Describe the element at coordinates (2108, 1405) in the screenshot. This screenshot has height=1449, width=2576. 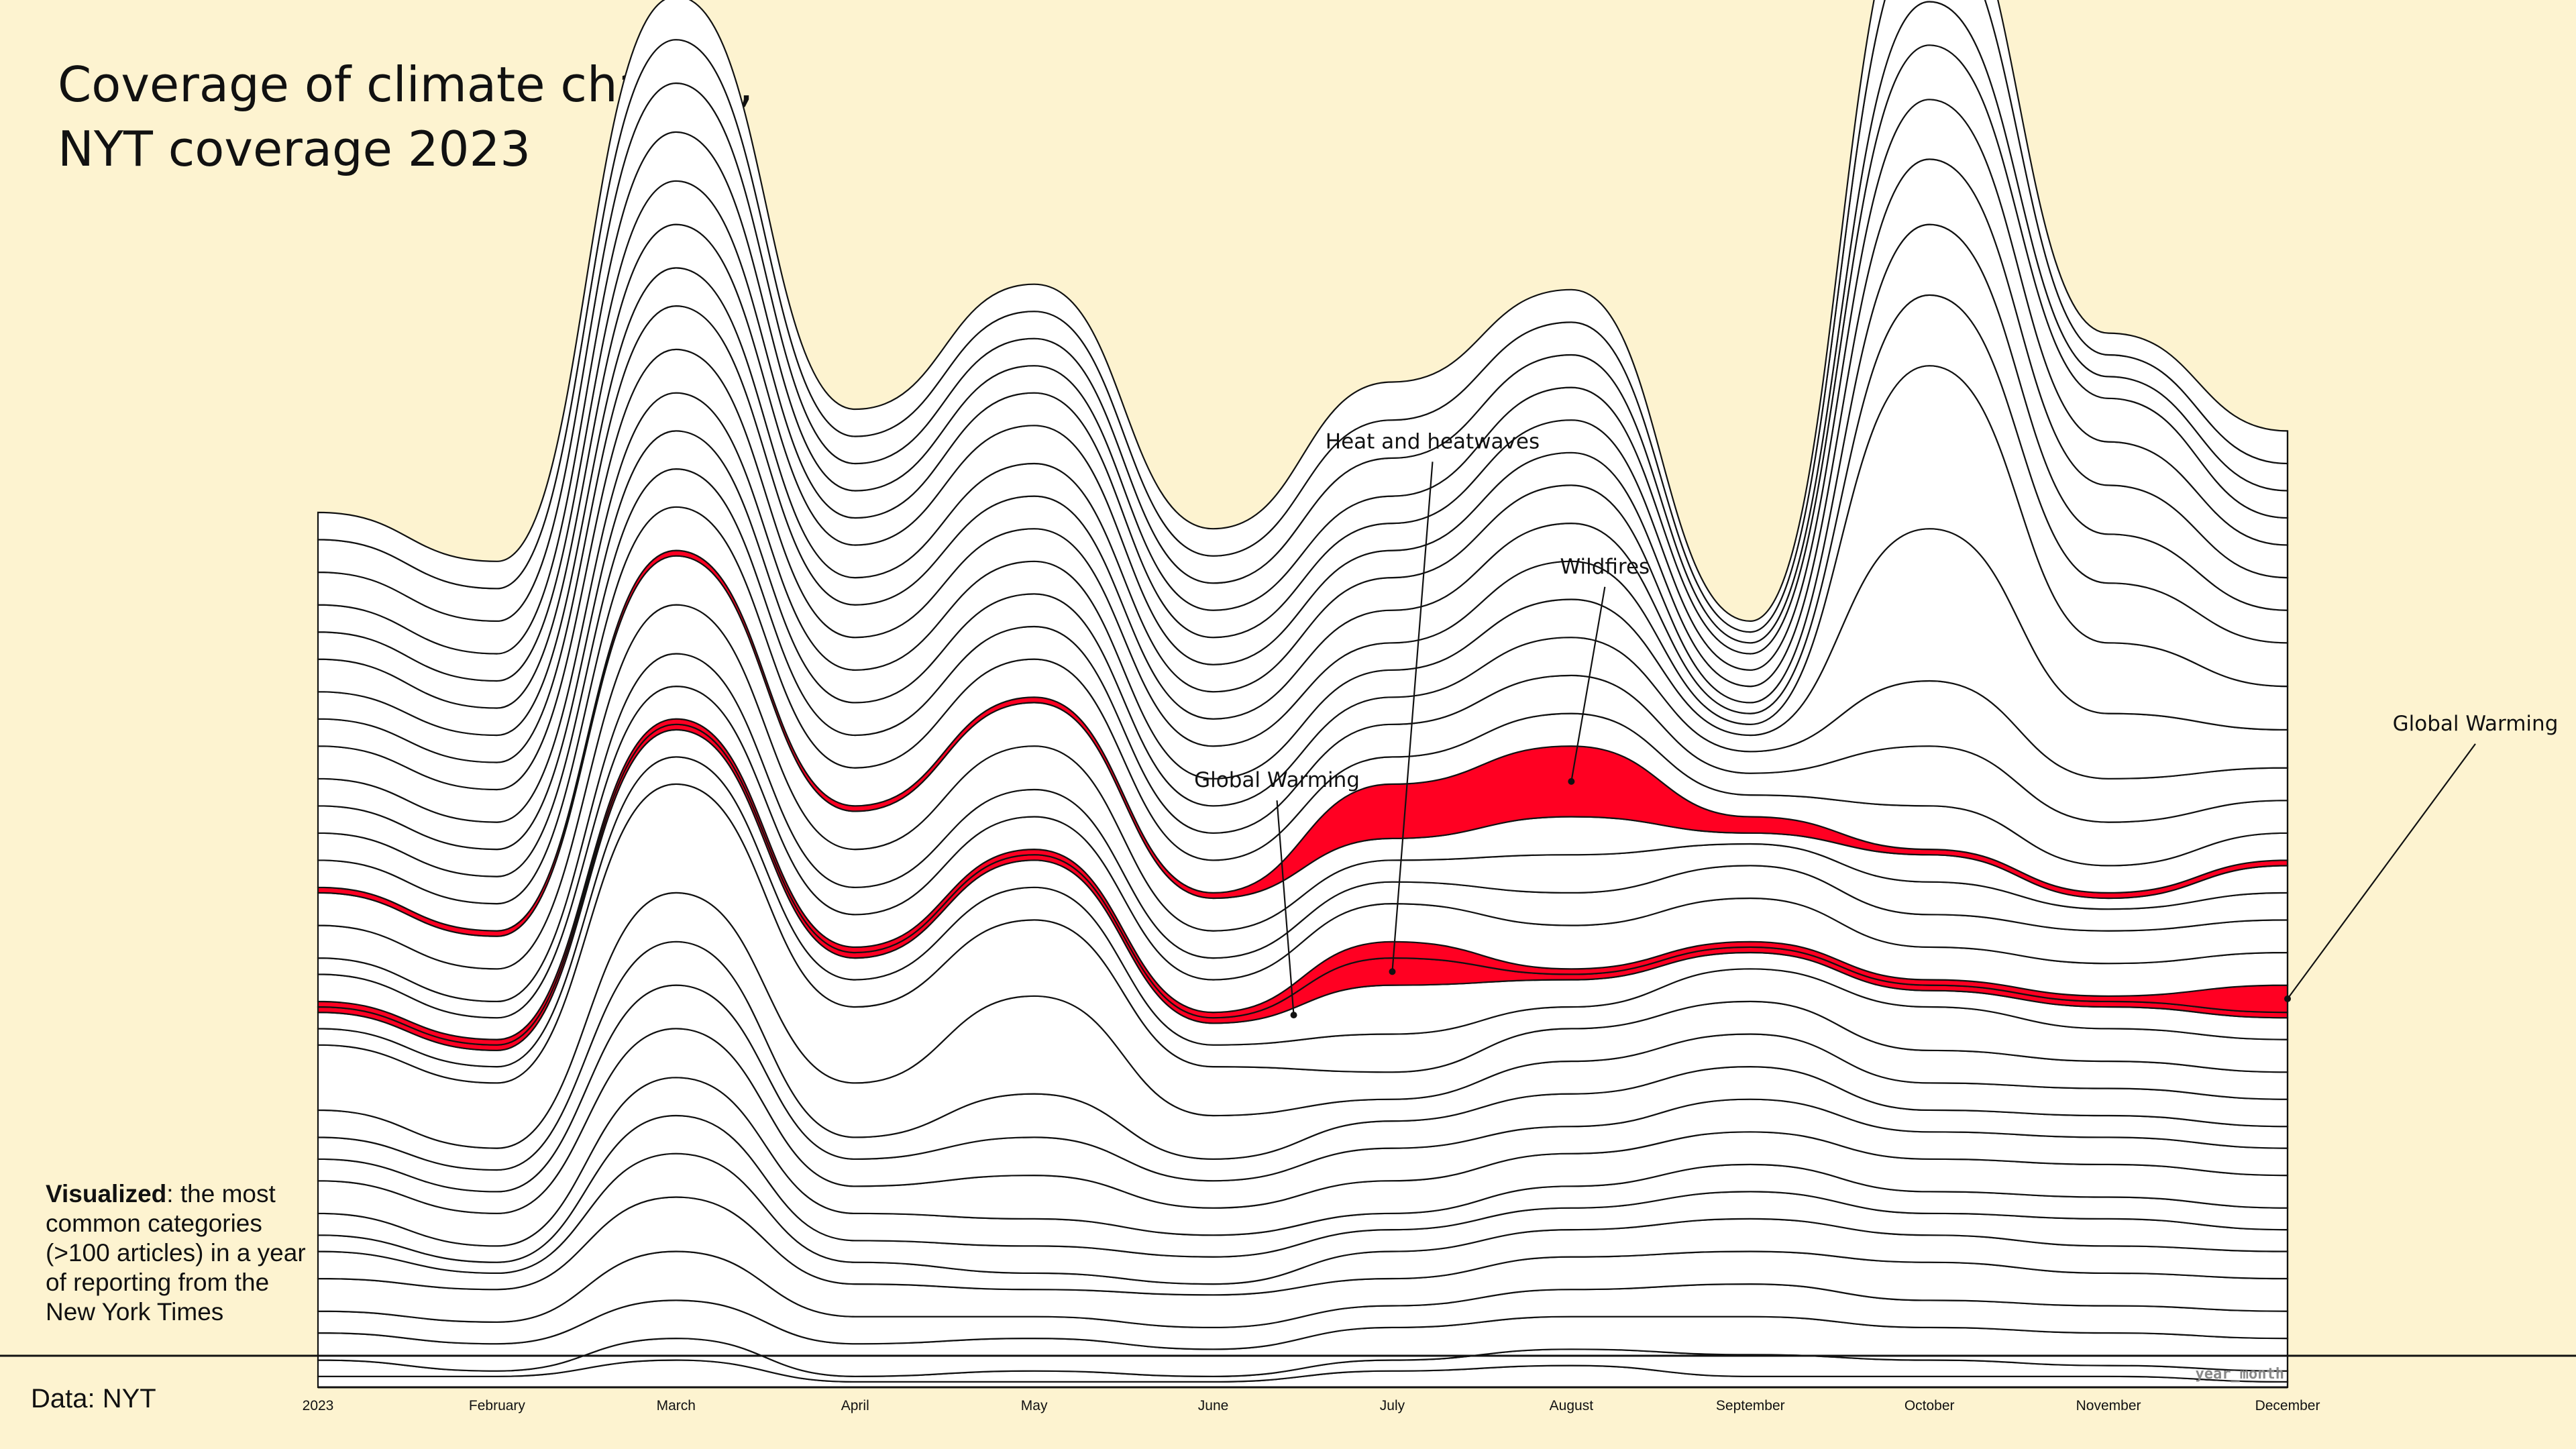
I see `x-tick-label: November` at that location.